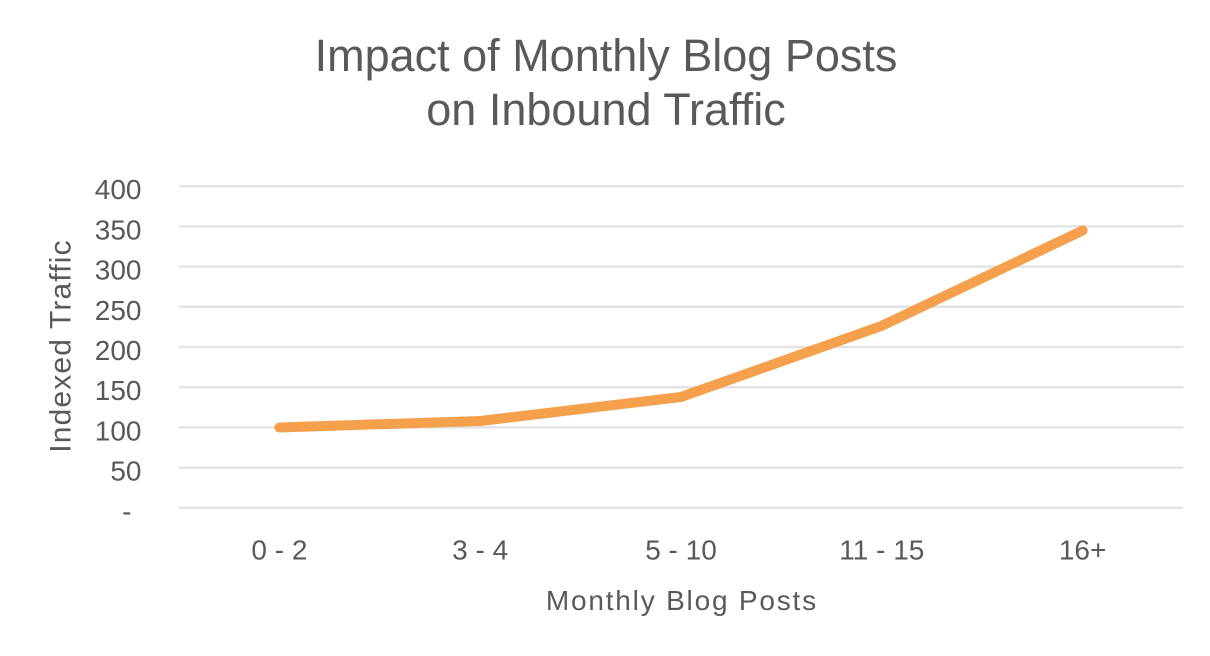 This screenshot has width=1210, height=656. Describe the element at coordinates (681, 550) in the screenshot. I see `svg-text: 5 - 10` at that location.